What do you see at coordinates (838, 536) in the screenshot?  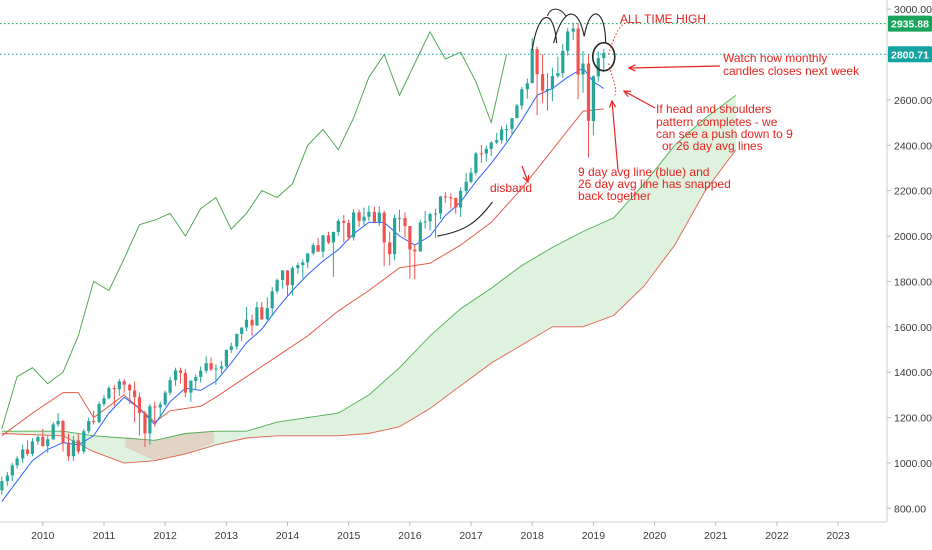 I see `x-tick-label: 2023` at bounding box center [838, 536].